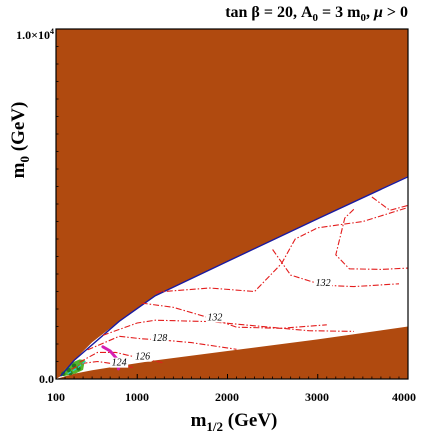 The image size is (422, 436). Describe the element at coordinates (52, 31) in the screenshot. I see `y-tick-max-exponent: 4` at that location.